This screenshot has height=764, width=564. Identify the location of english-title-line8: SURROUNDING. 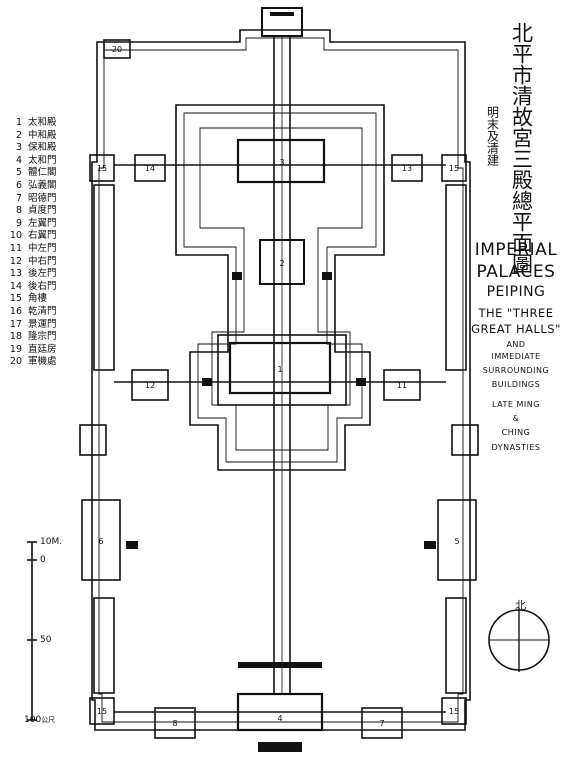
(516, 370).